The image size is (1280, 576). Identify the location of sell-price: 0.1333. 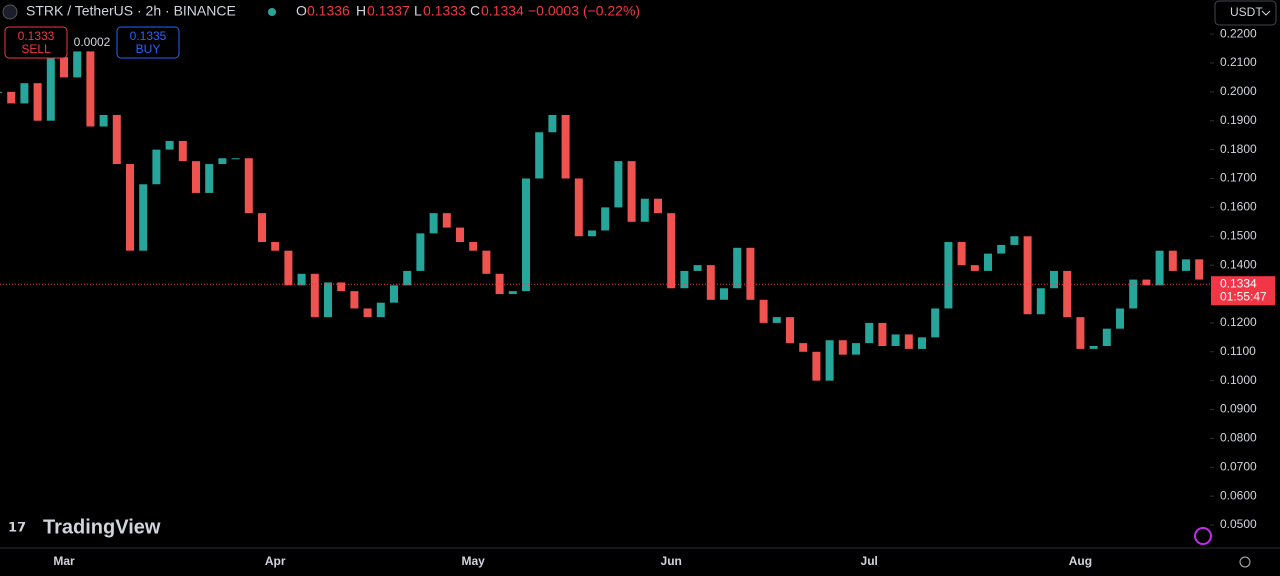
(36, 36).